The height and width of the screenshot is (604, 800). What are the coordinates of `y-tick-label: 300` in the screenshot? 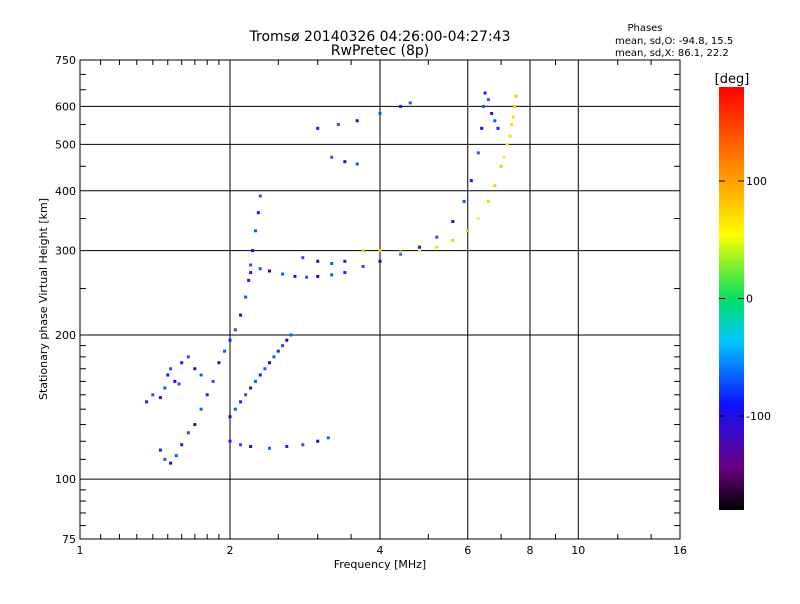 It's located at (65, 251).